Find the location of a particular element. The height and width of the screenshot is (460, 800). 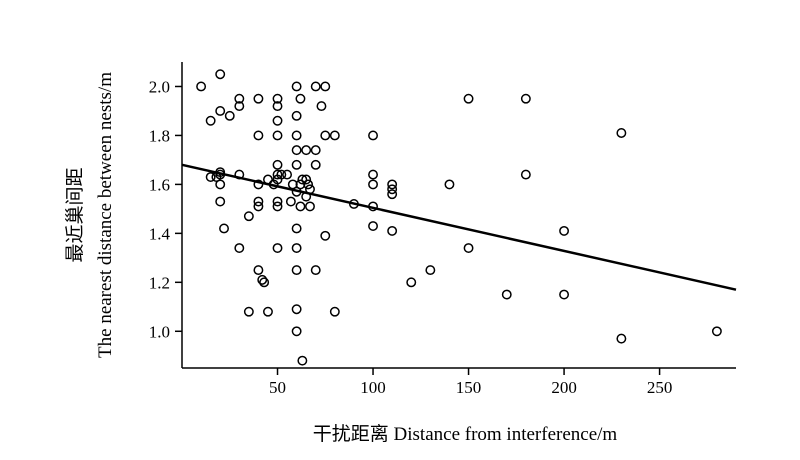

y-axis-label-line1: 最近巢间距 is located at coordinates (75, 214).